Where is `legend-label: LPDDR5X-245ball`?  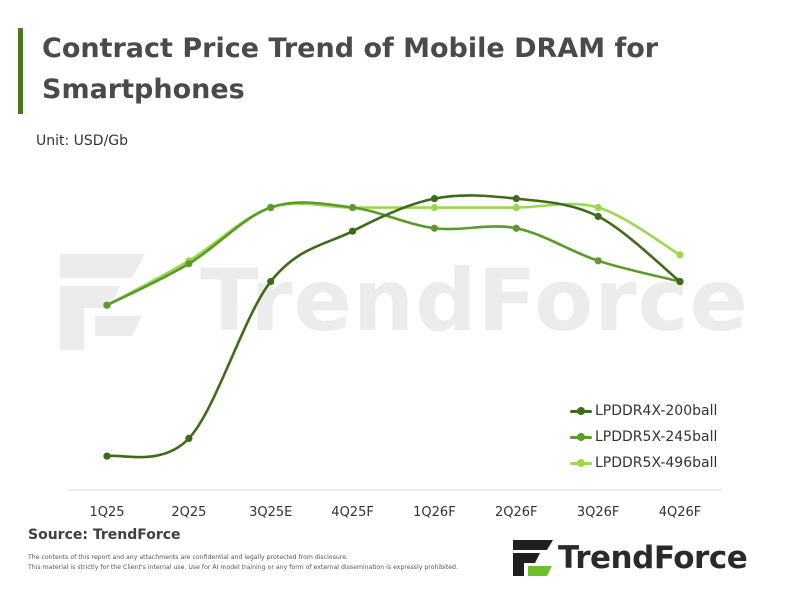 legend-label: LPDDR5X-245ball is located at coordinates (656, 437).